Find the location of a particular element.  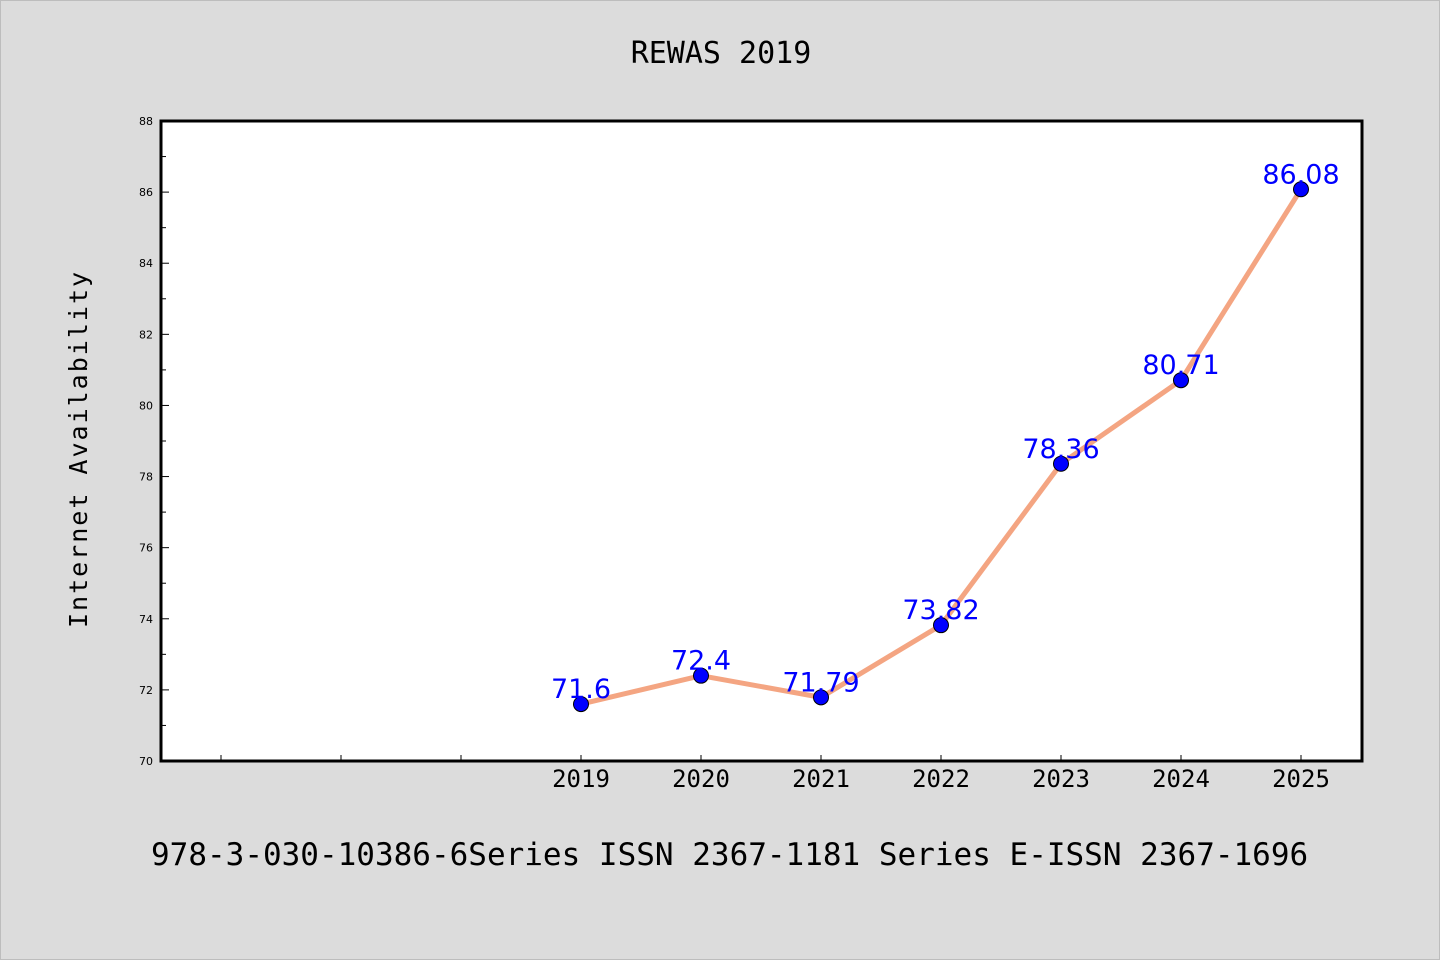

data-label: 72.4 is located at coordinates (701, 661).